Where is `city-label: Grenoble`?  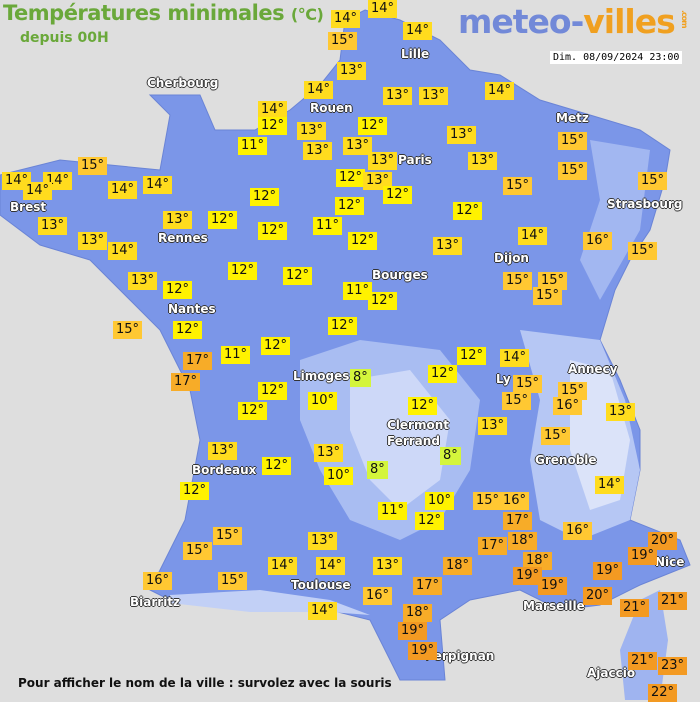
city-label: Grenoble is located at coordinates (566, 460).